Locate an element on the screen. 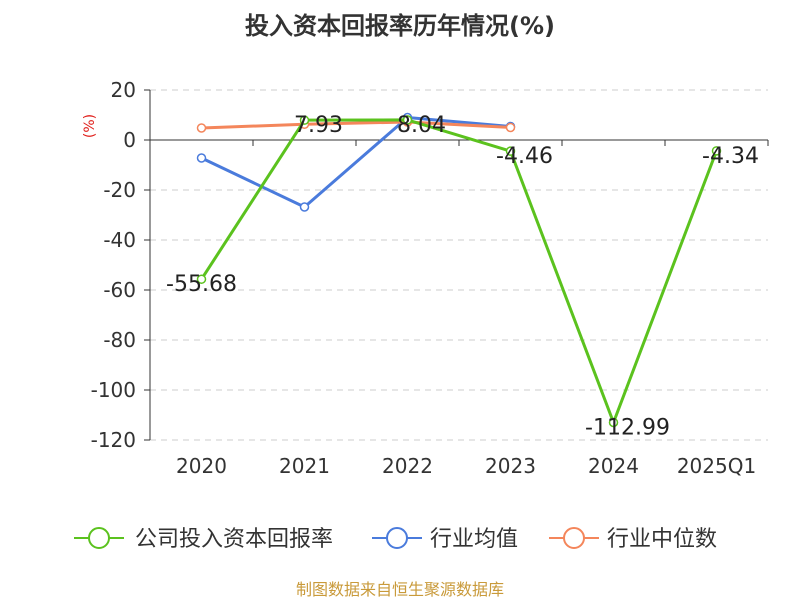 The height and width of the screenshot is (600, 800). data-label: 7.93 is located at coordinates (318, 125).